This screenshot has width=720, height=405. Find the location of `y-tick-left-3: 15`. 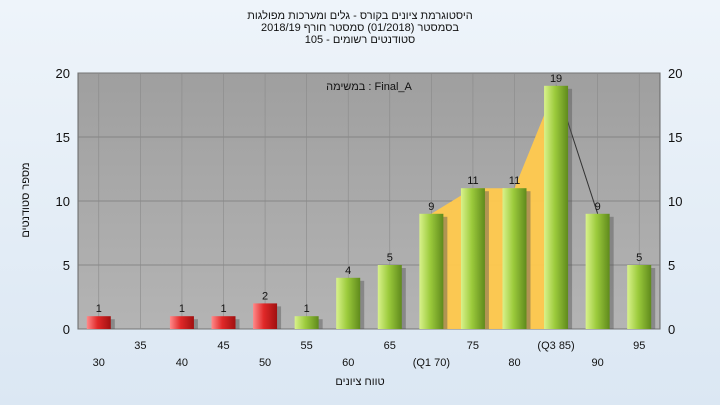

y-tick-left-3: 15 is located at coordinates (63, 137).